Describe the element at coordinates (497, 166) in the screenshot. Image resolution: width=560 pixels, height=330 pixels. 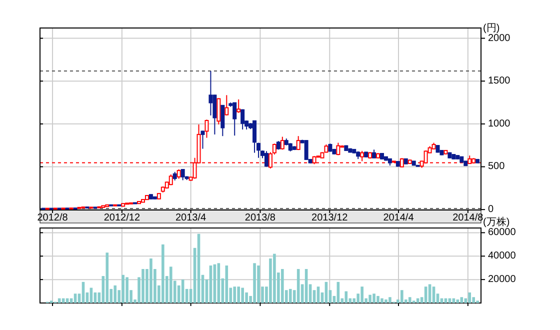
I see `y-tick-label: 500` at that location.